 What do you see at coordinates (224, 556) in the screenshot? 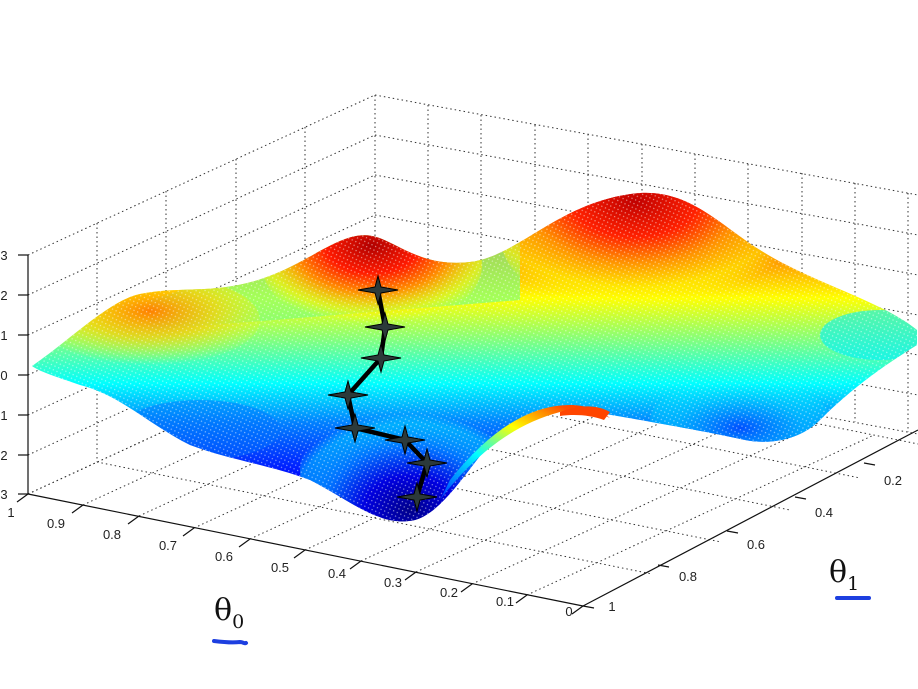
I see `theta0-tick: 0.6` at bounding box center [224, 556].